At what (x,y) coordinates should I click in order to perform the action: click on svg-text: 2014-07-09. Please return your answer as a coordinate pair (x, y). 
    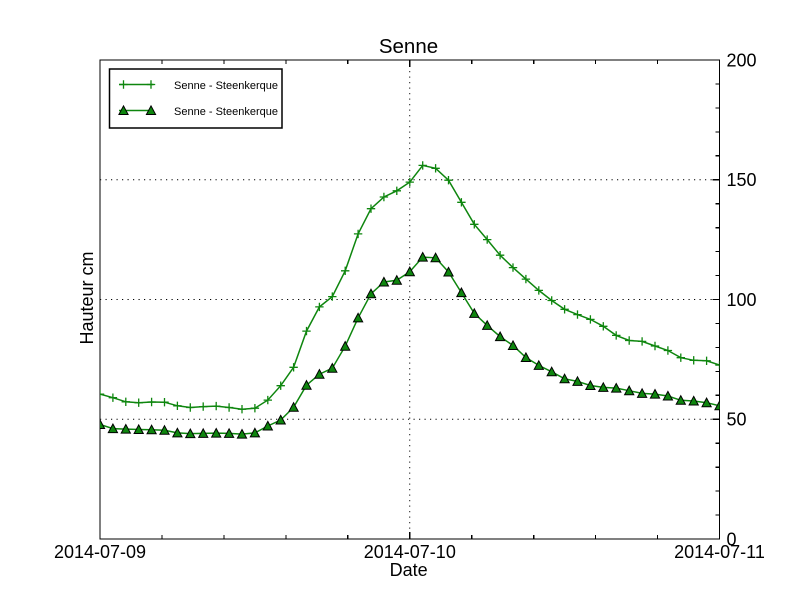
    Looking at the image, I should click on (100, 552).